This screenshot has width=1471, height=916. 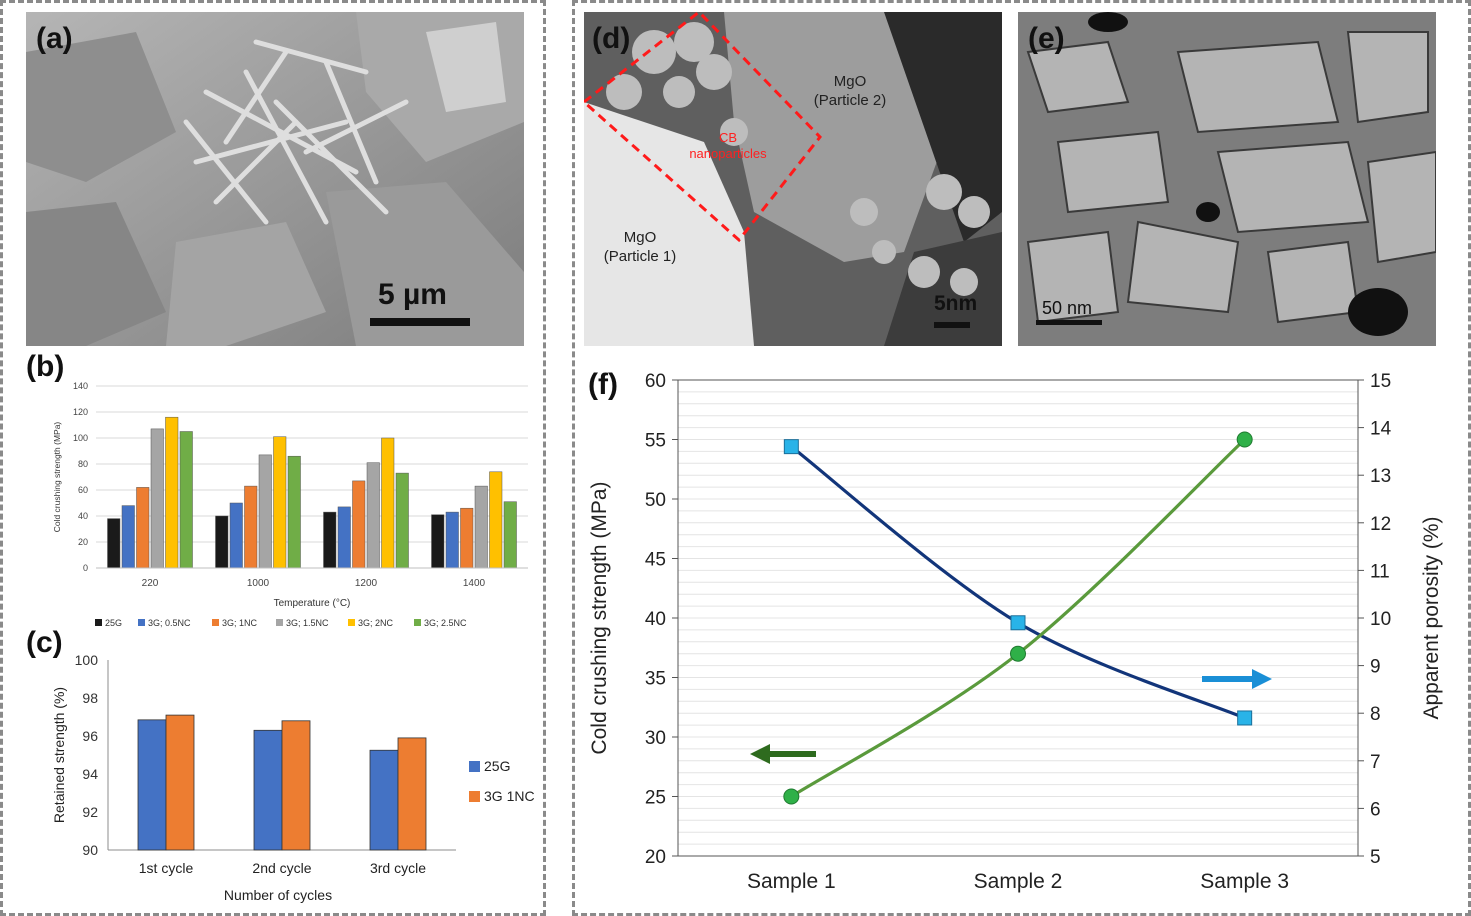 I want to click on y-tick-label-f: 25, so click(x=655, y=798).